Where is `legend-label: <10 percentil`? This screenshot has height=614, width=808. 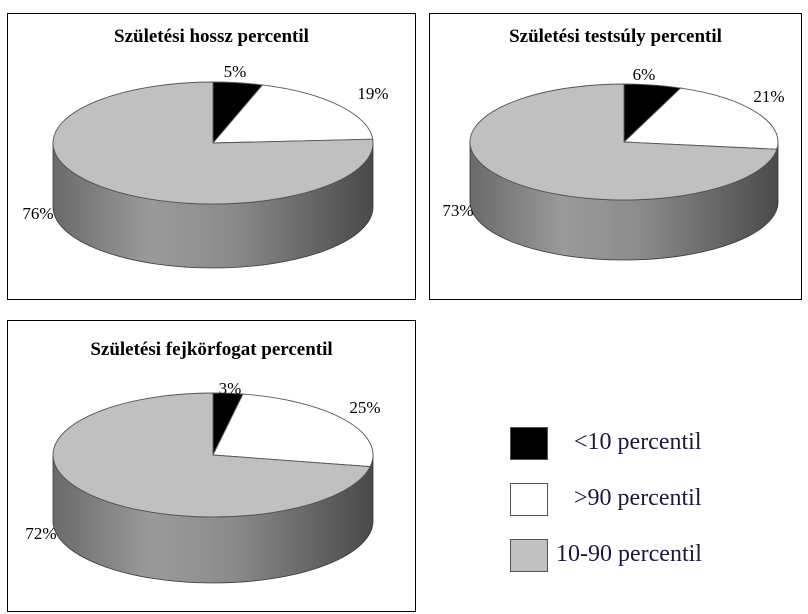
legend-label: <10 percentil is located at coordinates (638, 442).